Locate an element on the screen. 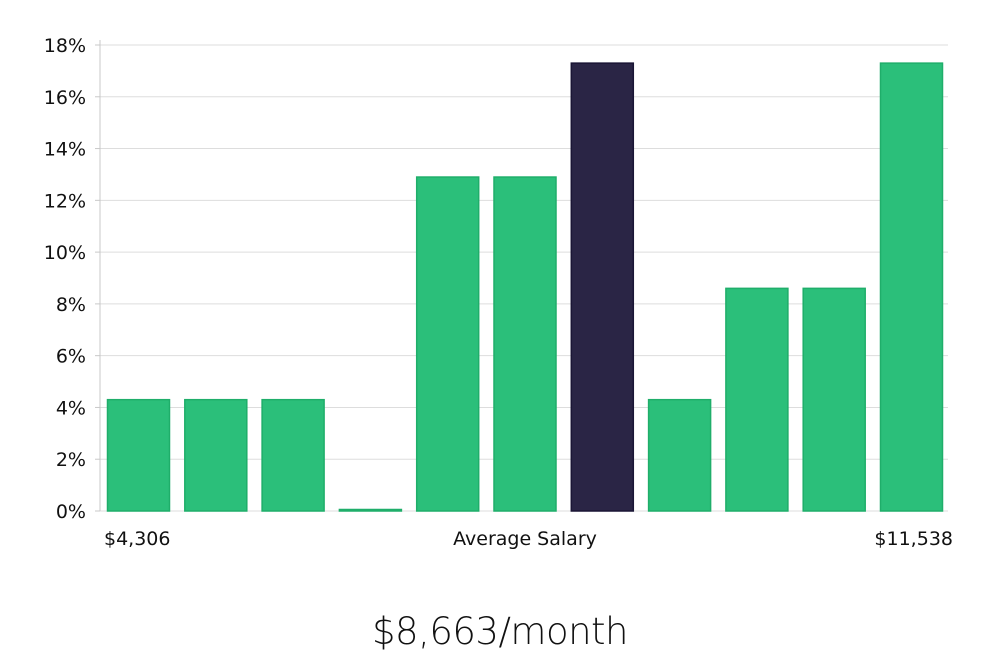 This screenshot has height=660, width=1000. y-tick-label: 18% is located at coordinates (65, 46).